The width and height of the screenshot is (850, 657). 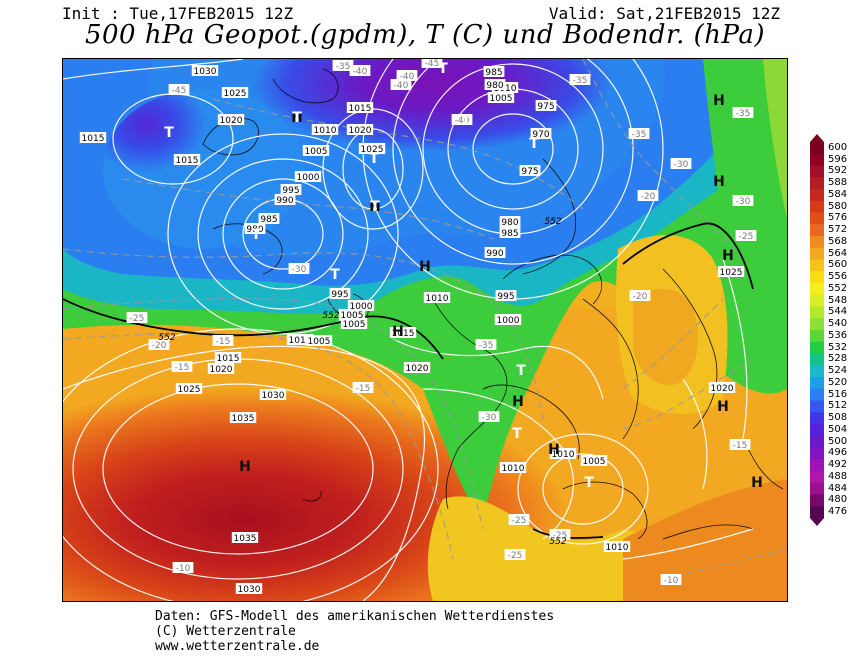 What do you see at coordinates (506, 296) in the screenshot?
I see `isobar-label: 995` at bounding box center [506, 296].